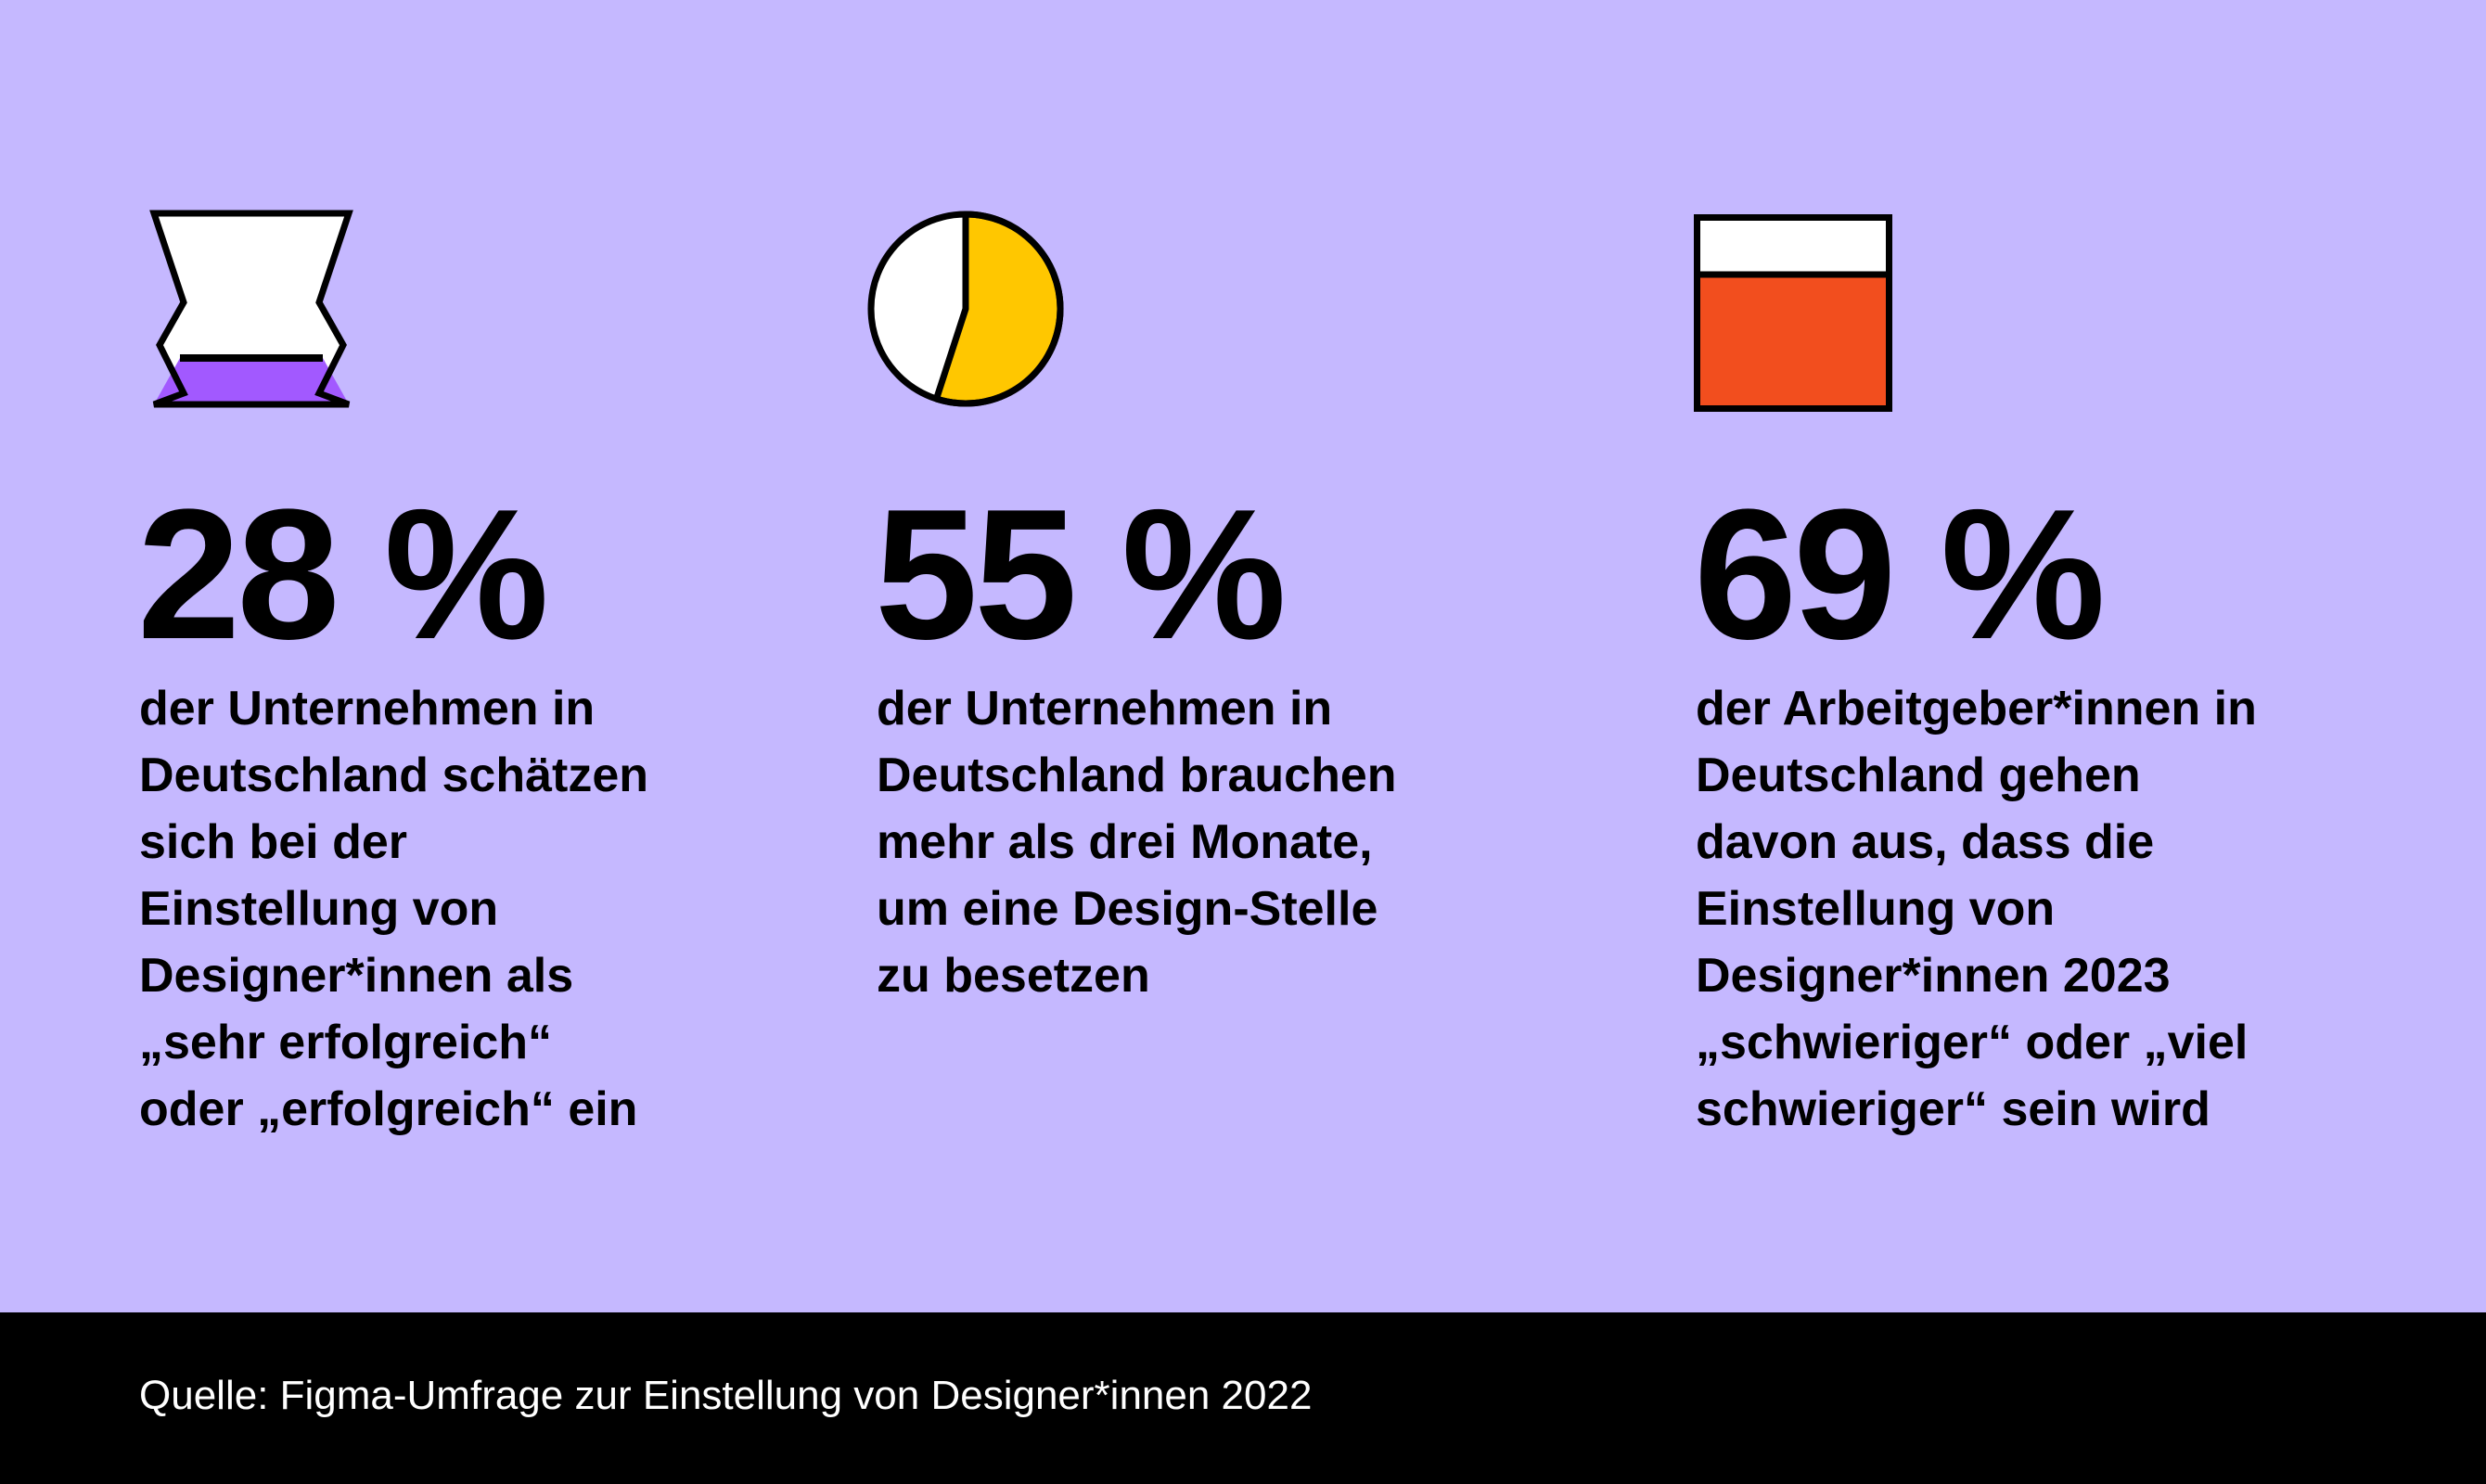  Describe the element at coordinates (251, 309) in the screenshot. I see `hourglass-icon` at that location.